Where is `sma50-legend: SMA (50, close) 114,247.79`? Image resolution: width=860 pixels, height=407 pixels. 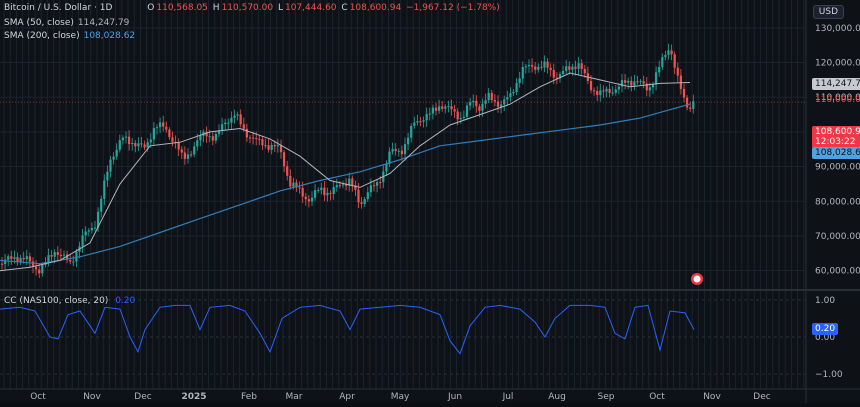 sma50-legend: SMA (50, close) 114,247.79 is located at coordinates (66, 23).